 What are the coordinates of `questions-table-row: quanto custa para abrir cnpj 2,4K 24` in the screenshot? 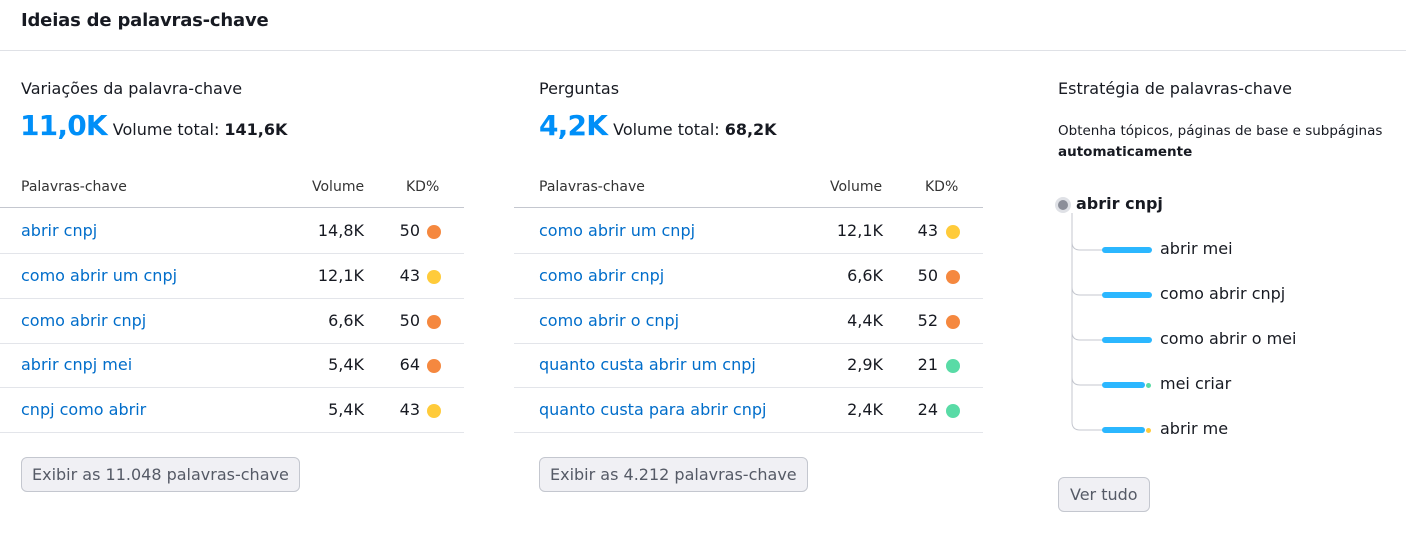 It's located at (748, 411).